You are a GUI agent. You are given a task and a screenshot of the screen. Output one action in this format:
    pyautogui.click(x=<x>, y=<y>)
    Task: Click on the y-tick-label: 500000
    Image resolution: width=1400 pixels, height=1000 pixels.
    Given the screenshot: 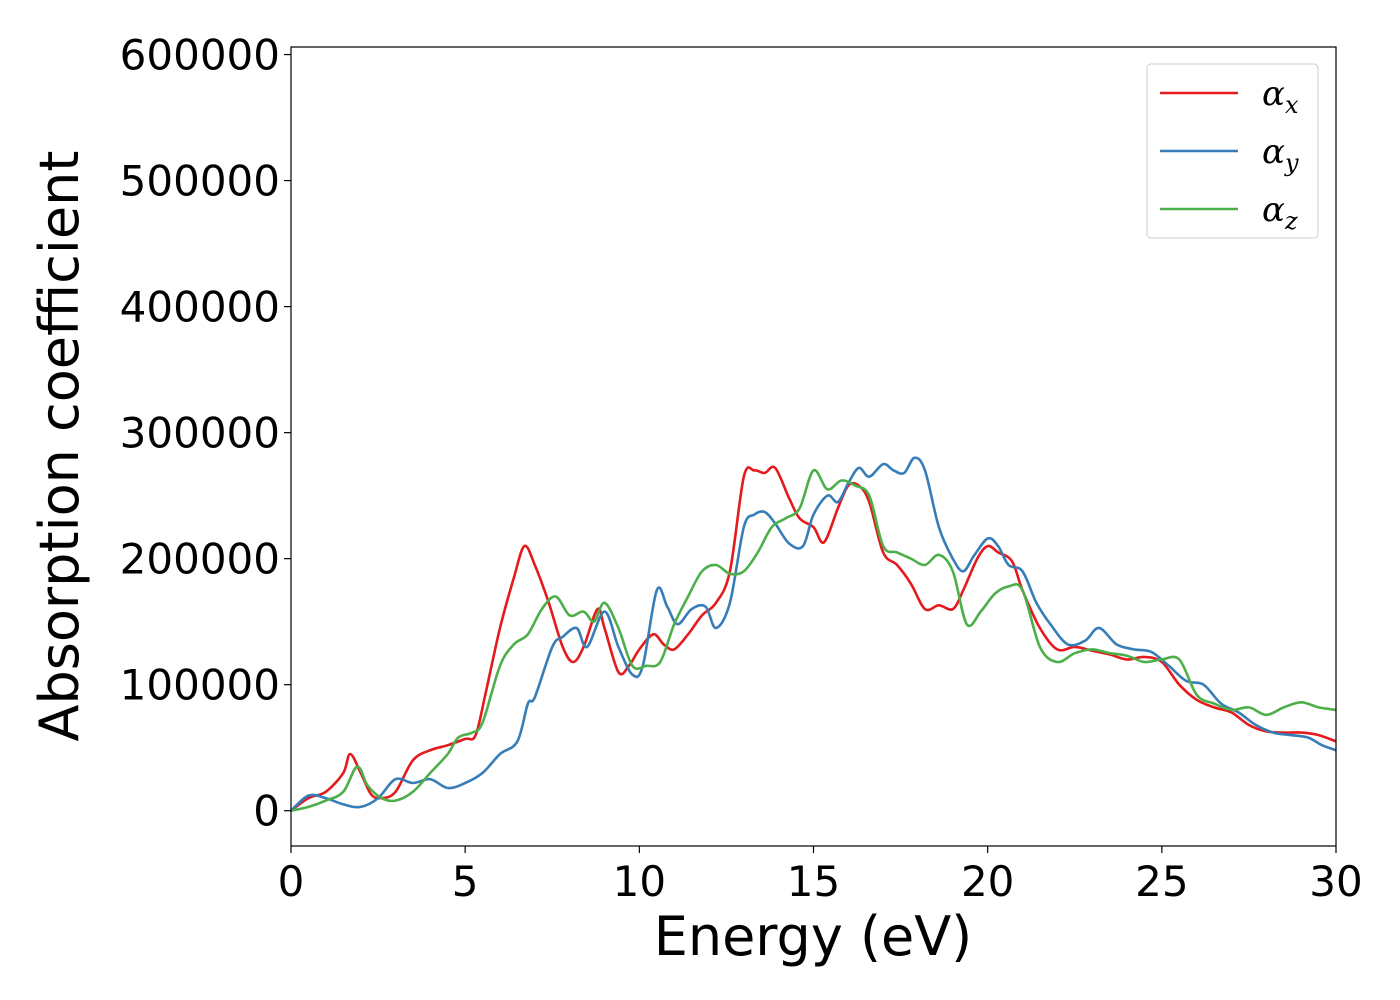 What is the action you would take?
    pyautogui.click(x=200, y=181)
    